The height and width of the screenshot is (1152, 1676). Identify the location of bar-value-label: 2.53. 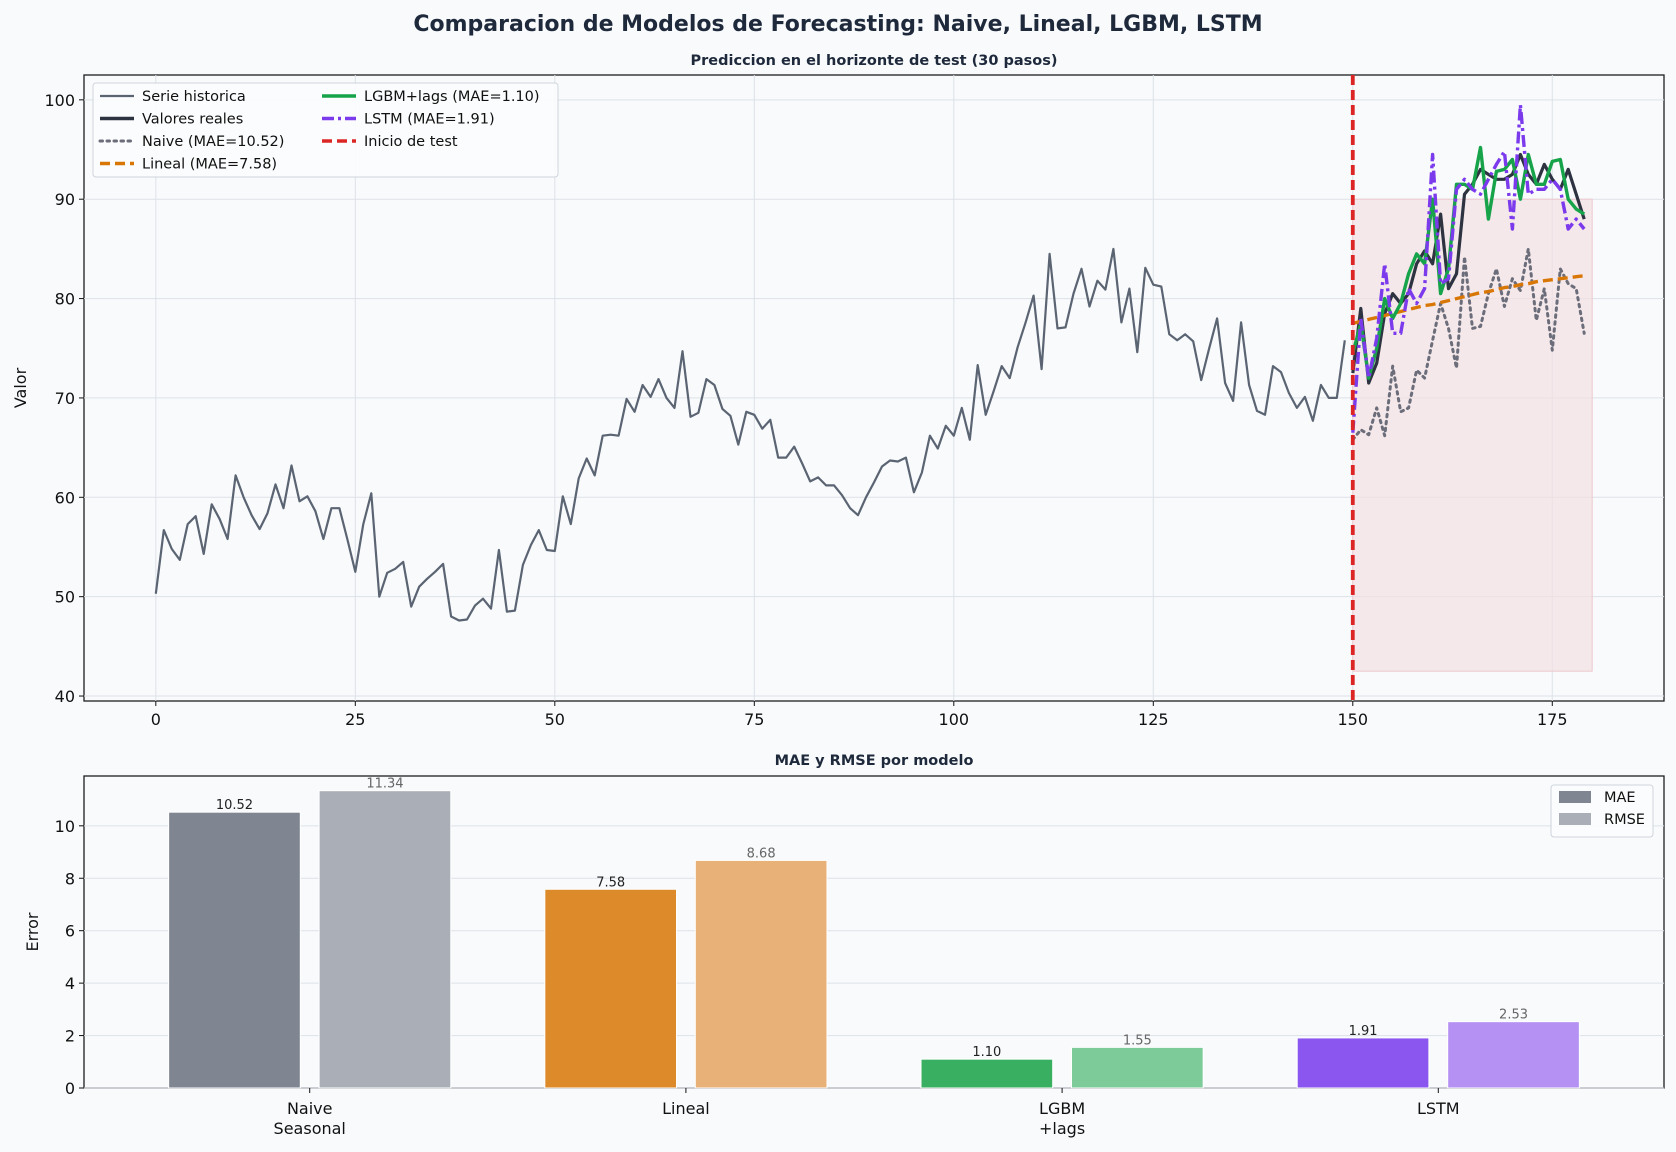
(1513, 1015).